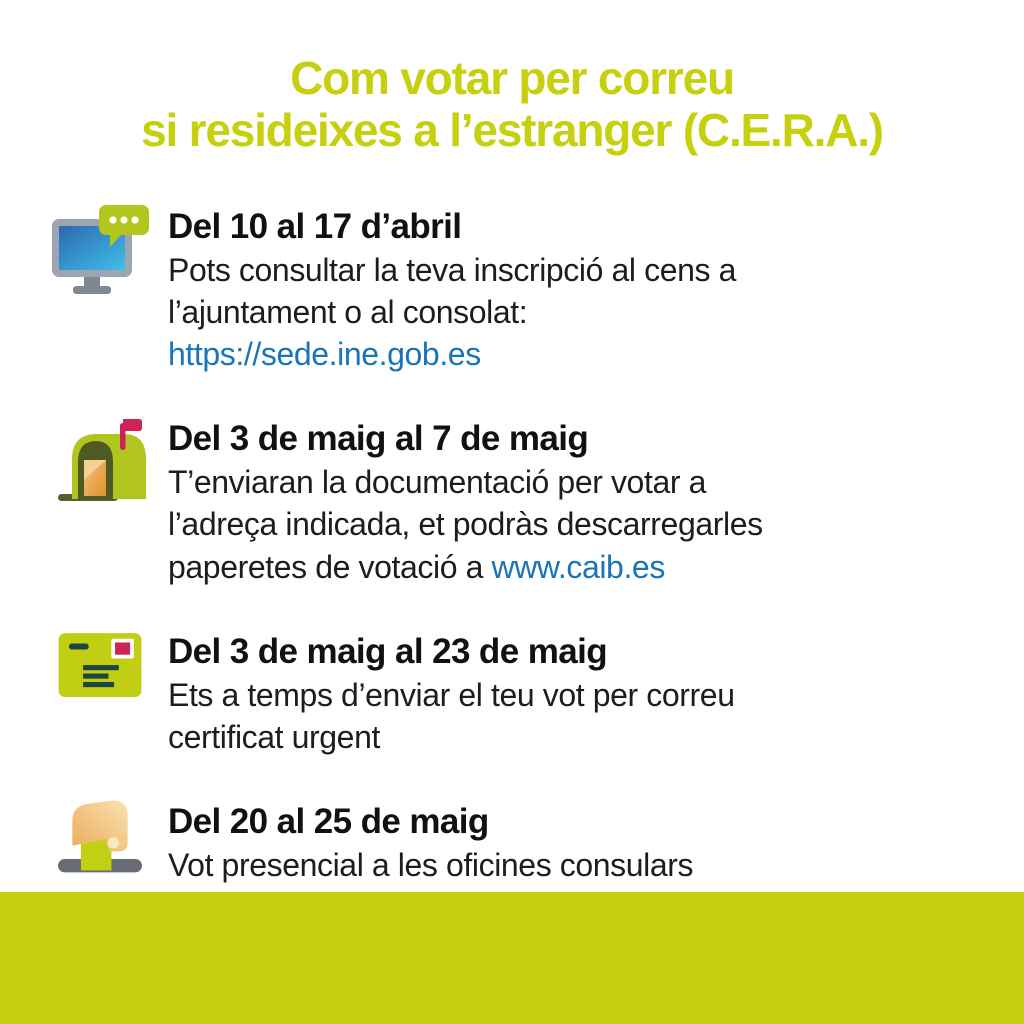 The image size is (1024, 1024). I want to click on step-body-line: Vot presencial a les oficines consulars, so click(431, 864).